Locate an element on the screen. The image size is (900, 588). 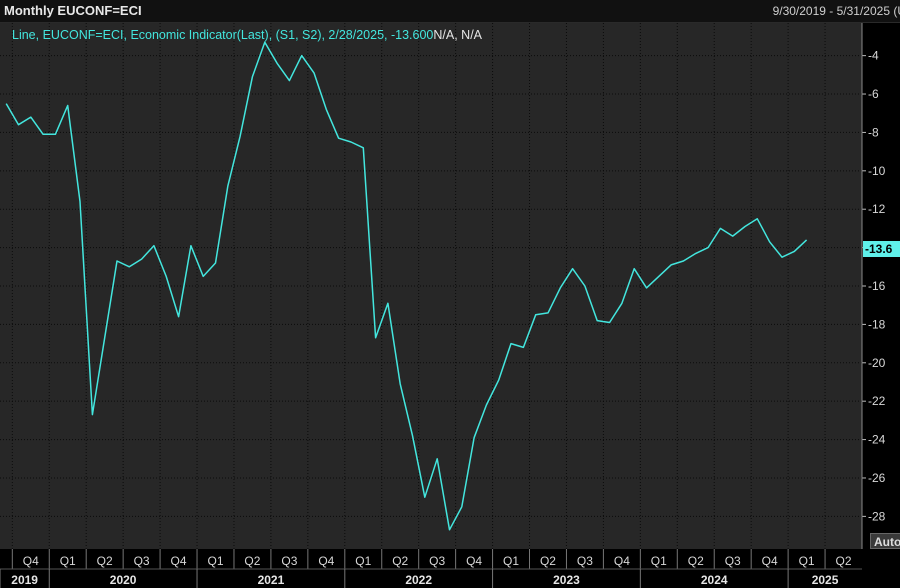
chart-title: Monthly EUCONF=ECI is located at coordinates (73, 10).